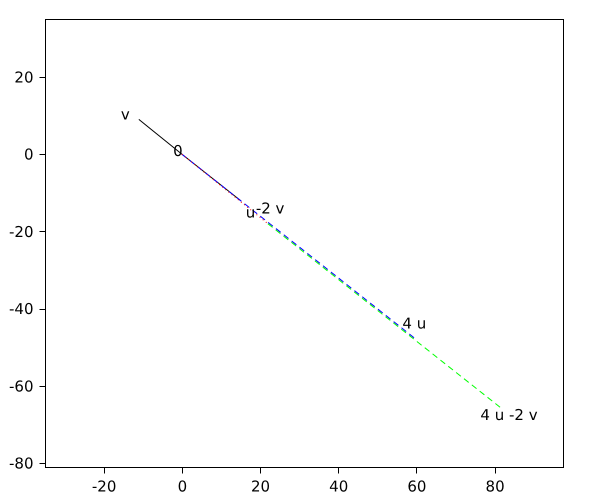 The width and height of the screenshot is (600, 500). What do you see at coordinates (260, 487) in the screenshot?
I see `x-tick-label: 20` at bounding box center [260, 487].